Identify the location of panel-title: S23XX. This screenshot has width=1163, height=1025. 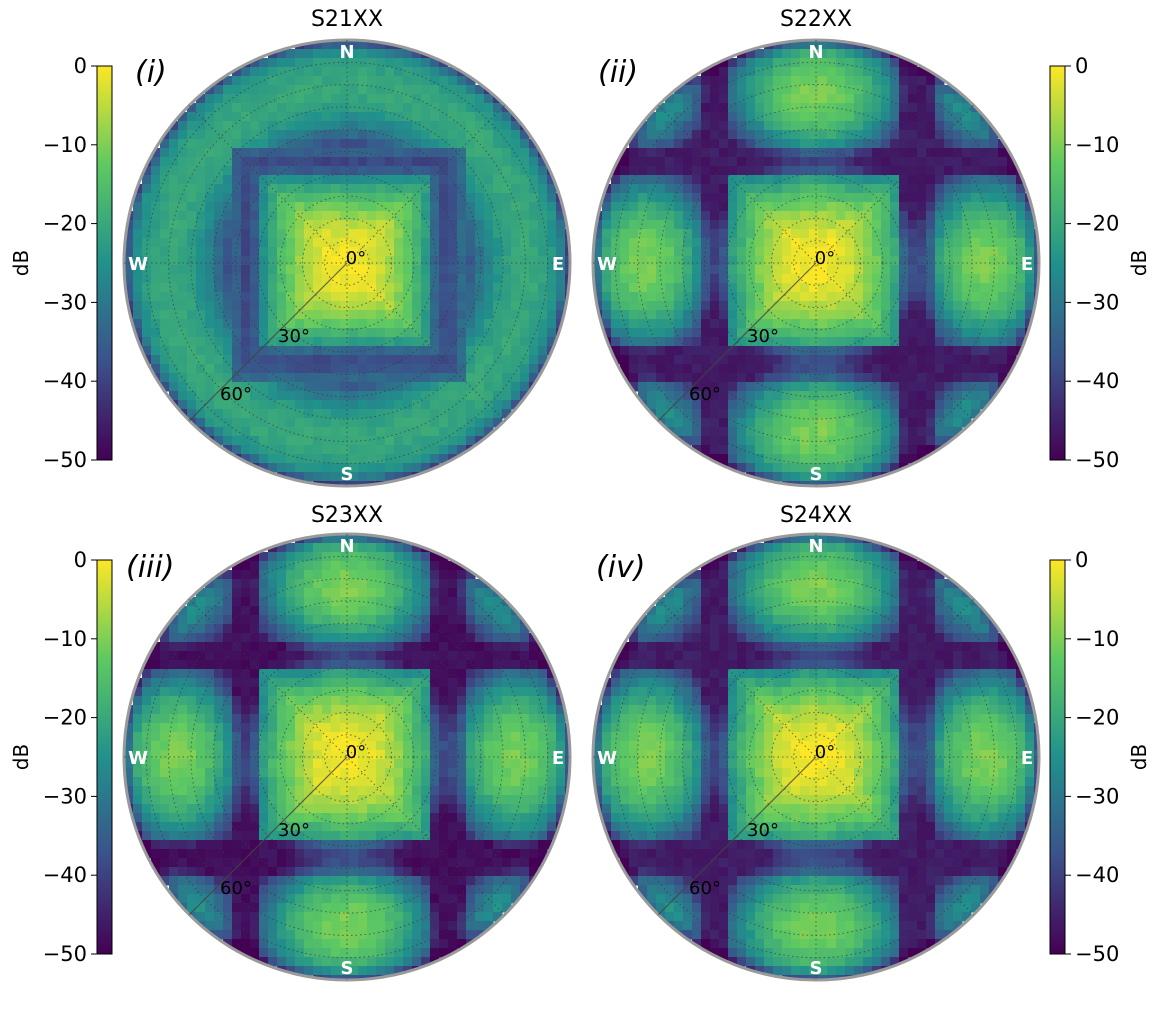
(347, 515).